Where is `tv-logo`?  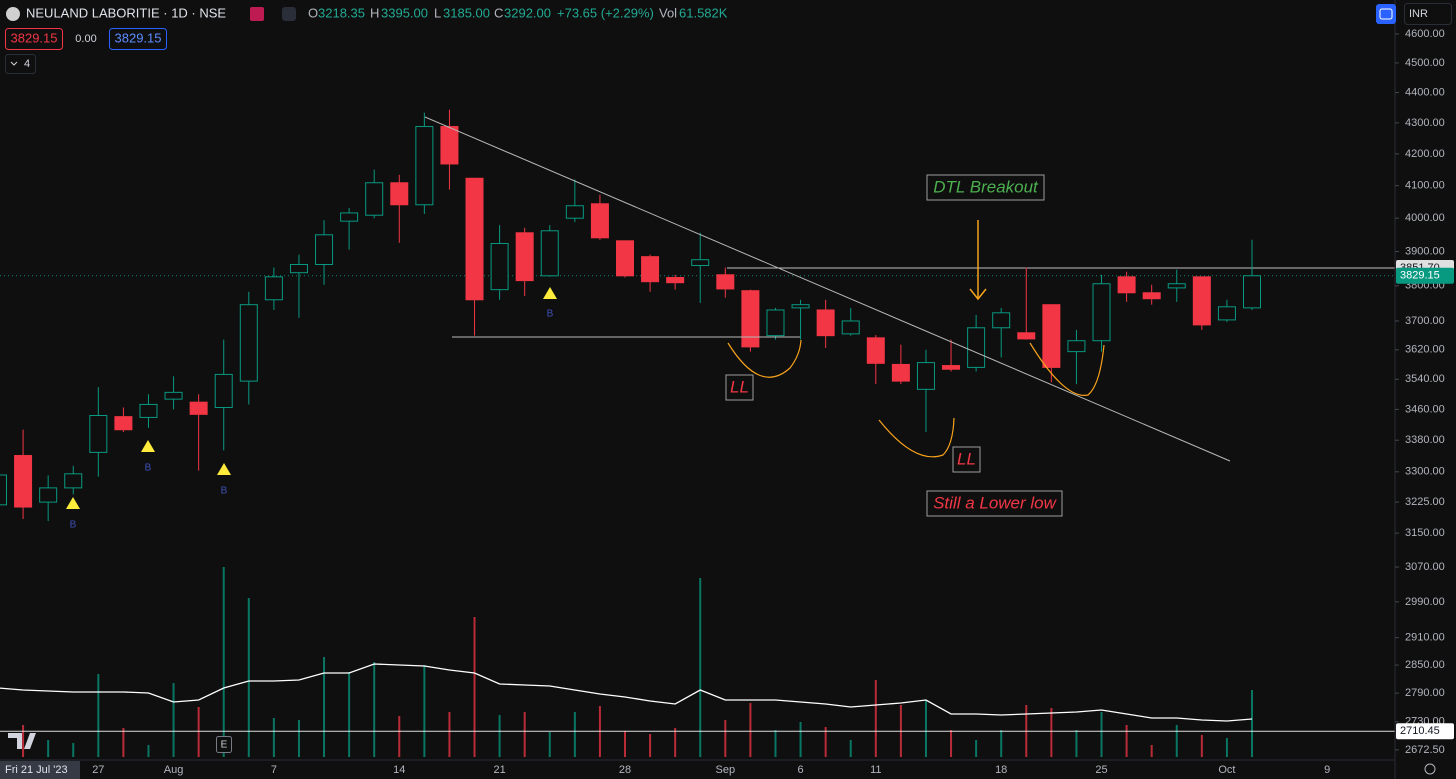
tv-logo is located at coordinates (22, 741).